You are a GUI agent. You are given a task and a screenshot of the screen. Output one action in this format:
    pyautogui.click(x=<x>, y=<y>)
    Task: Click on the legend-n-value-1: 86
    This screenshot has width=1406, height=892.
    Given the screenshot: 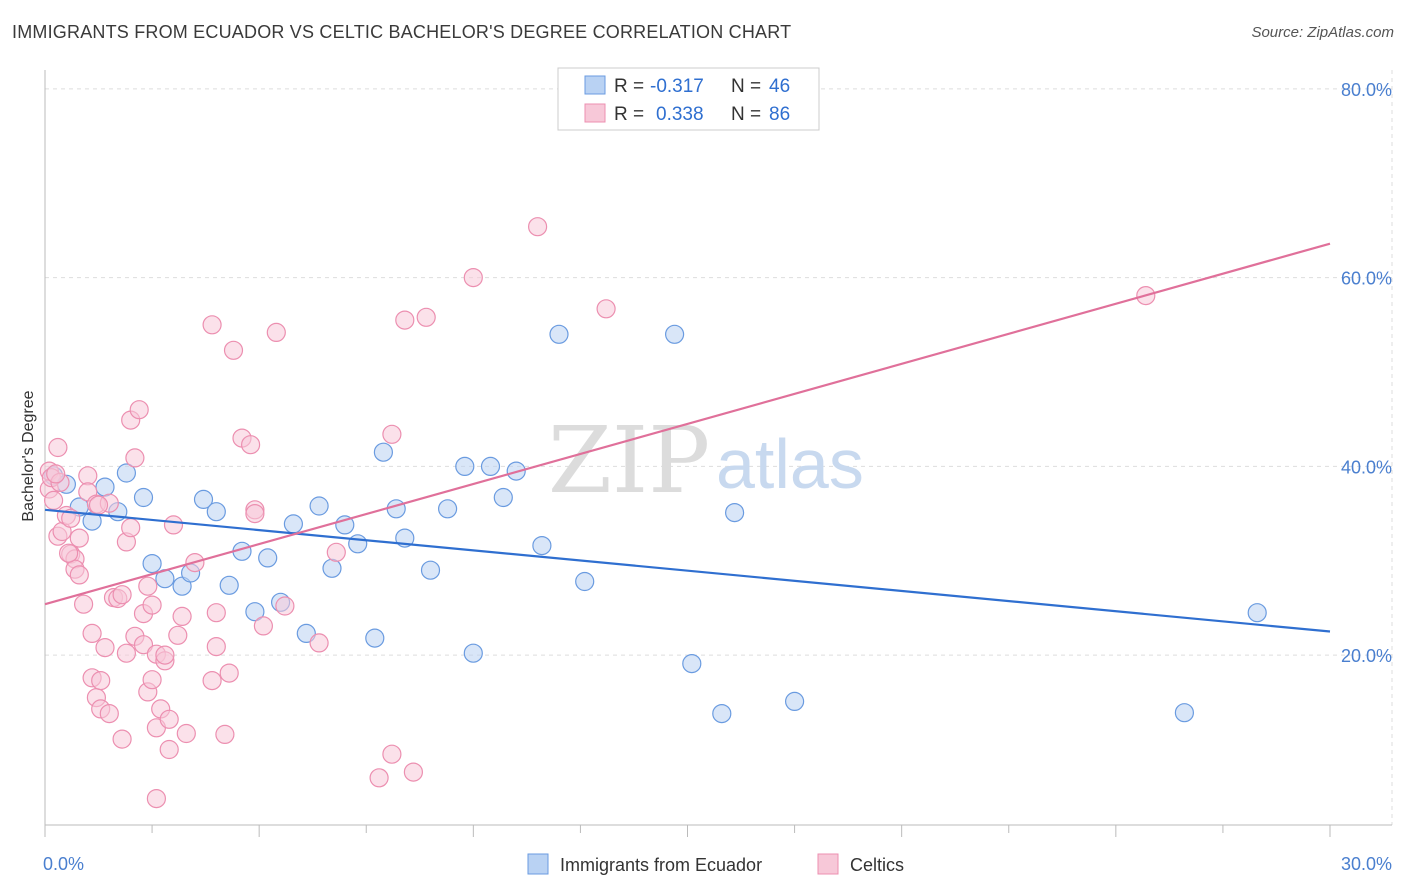 What is the action you would take?
    pyautogui.click(x=779, y=114)
    